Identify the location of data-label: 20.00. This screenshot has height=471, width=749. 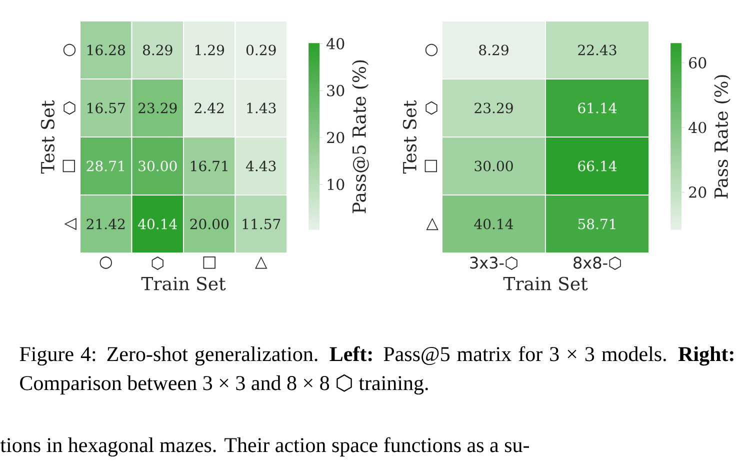
(209, 224).